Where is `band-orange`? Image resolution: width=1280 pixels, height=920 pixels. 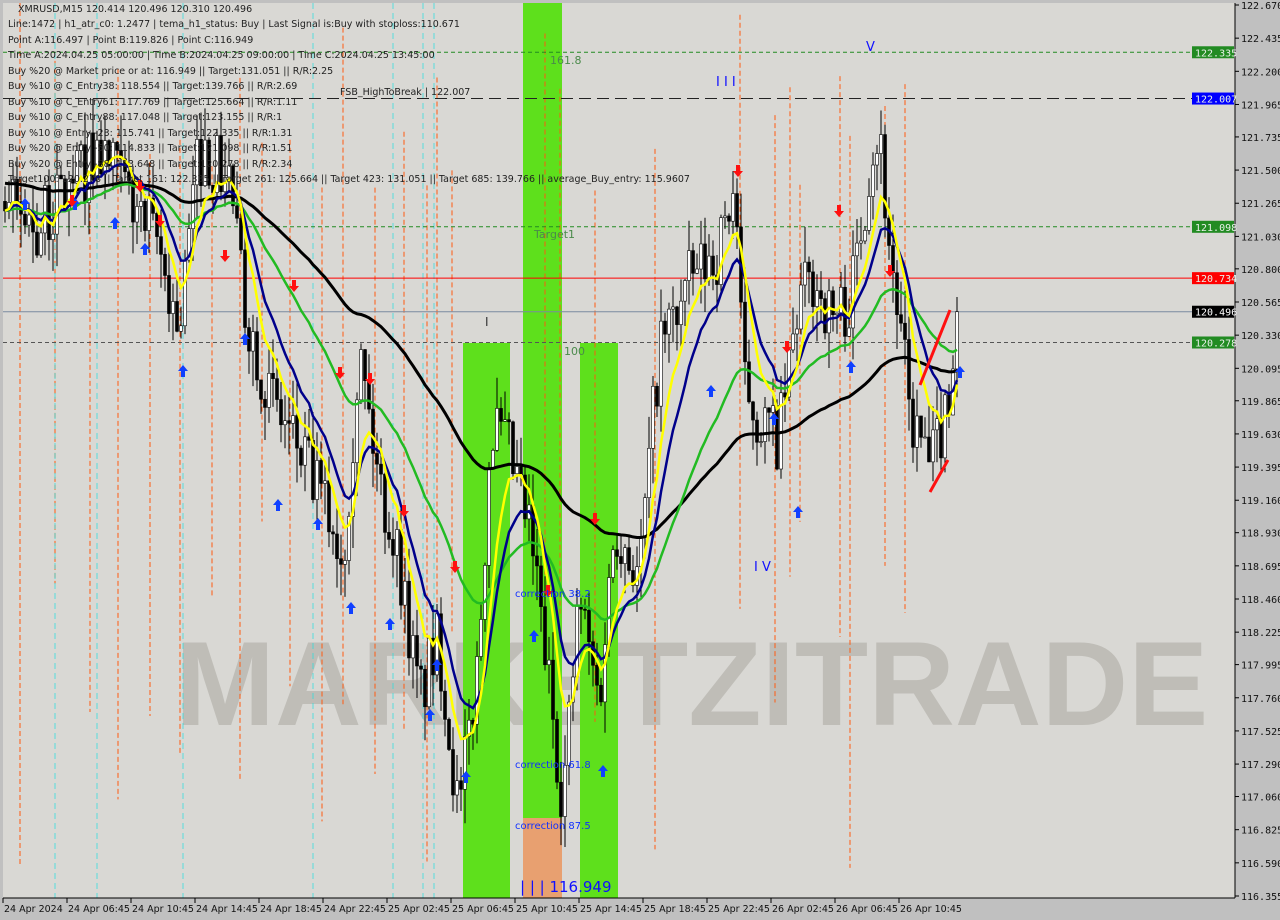
band-orange is located at coordinates (542, 858).